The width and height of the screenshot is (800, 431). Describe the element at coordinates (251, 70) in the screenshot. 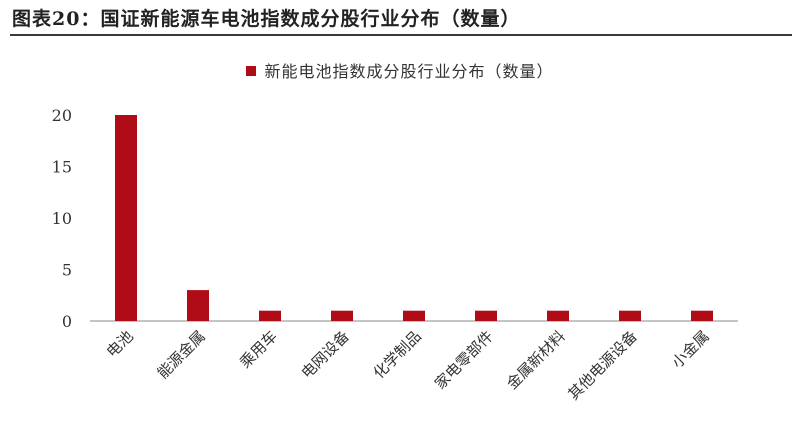

I see `legend-swatch` at that location.